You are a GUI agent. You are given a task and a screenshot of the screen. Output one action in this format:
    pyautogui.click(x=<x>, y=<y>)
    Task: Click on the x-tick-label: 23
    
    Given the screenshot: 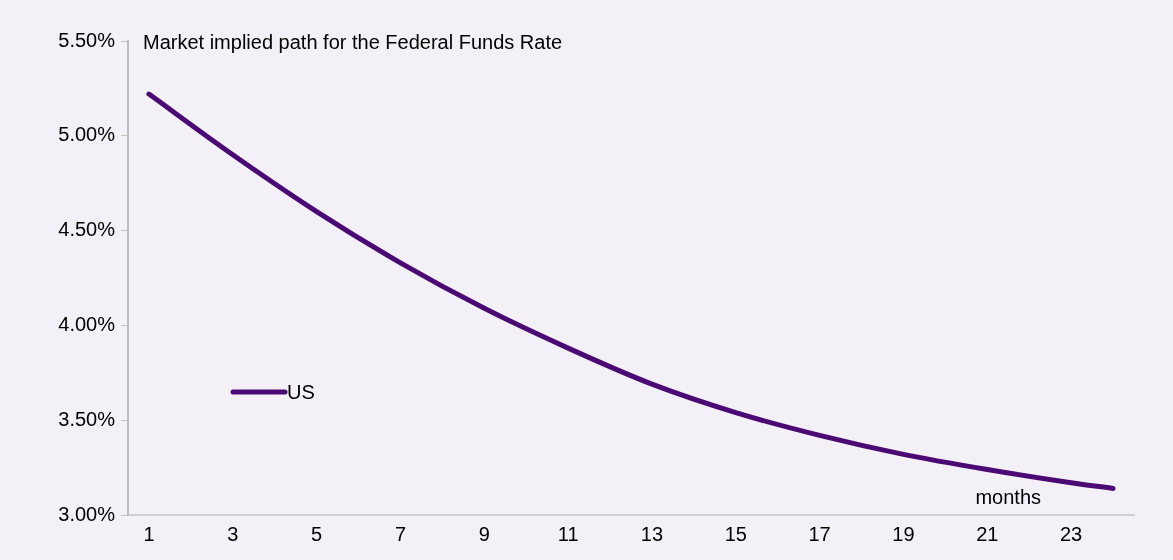 What is the action you would take?
    pyautogui.click(x=1071, y=533)
    